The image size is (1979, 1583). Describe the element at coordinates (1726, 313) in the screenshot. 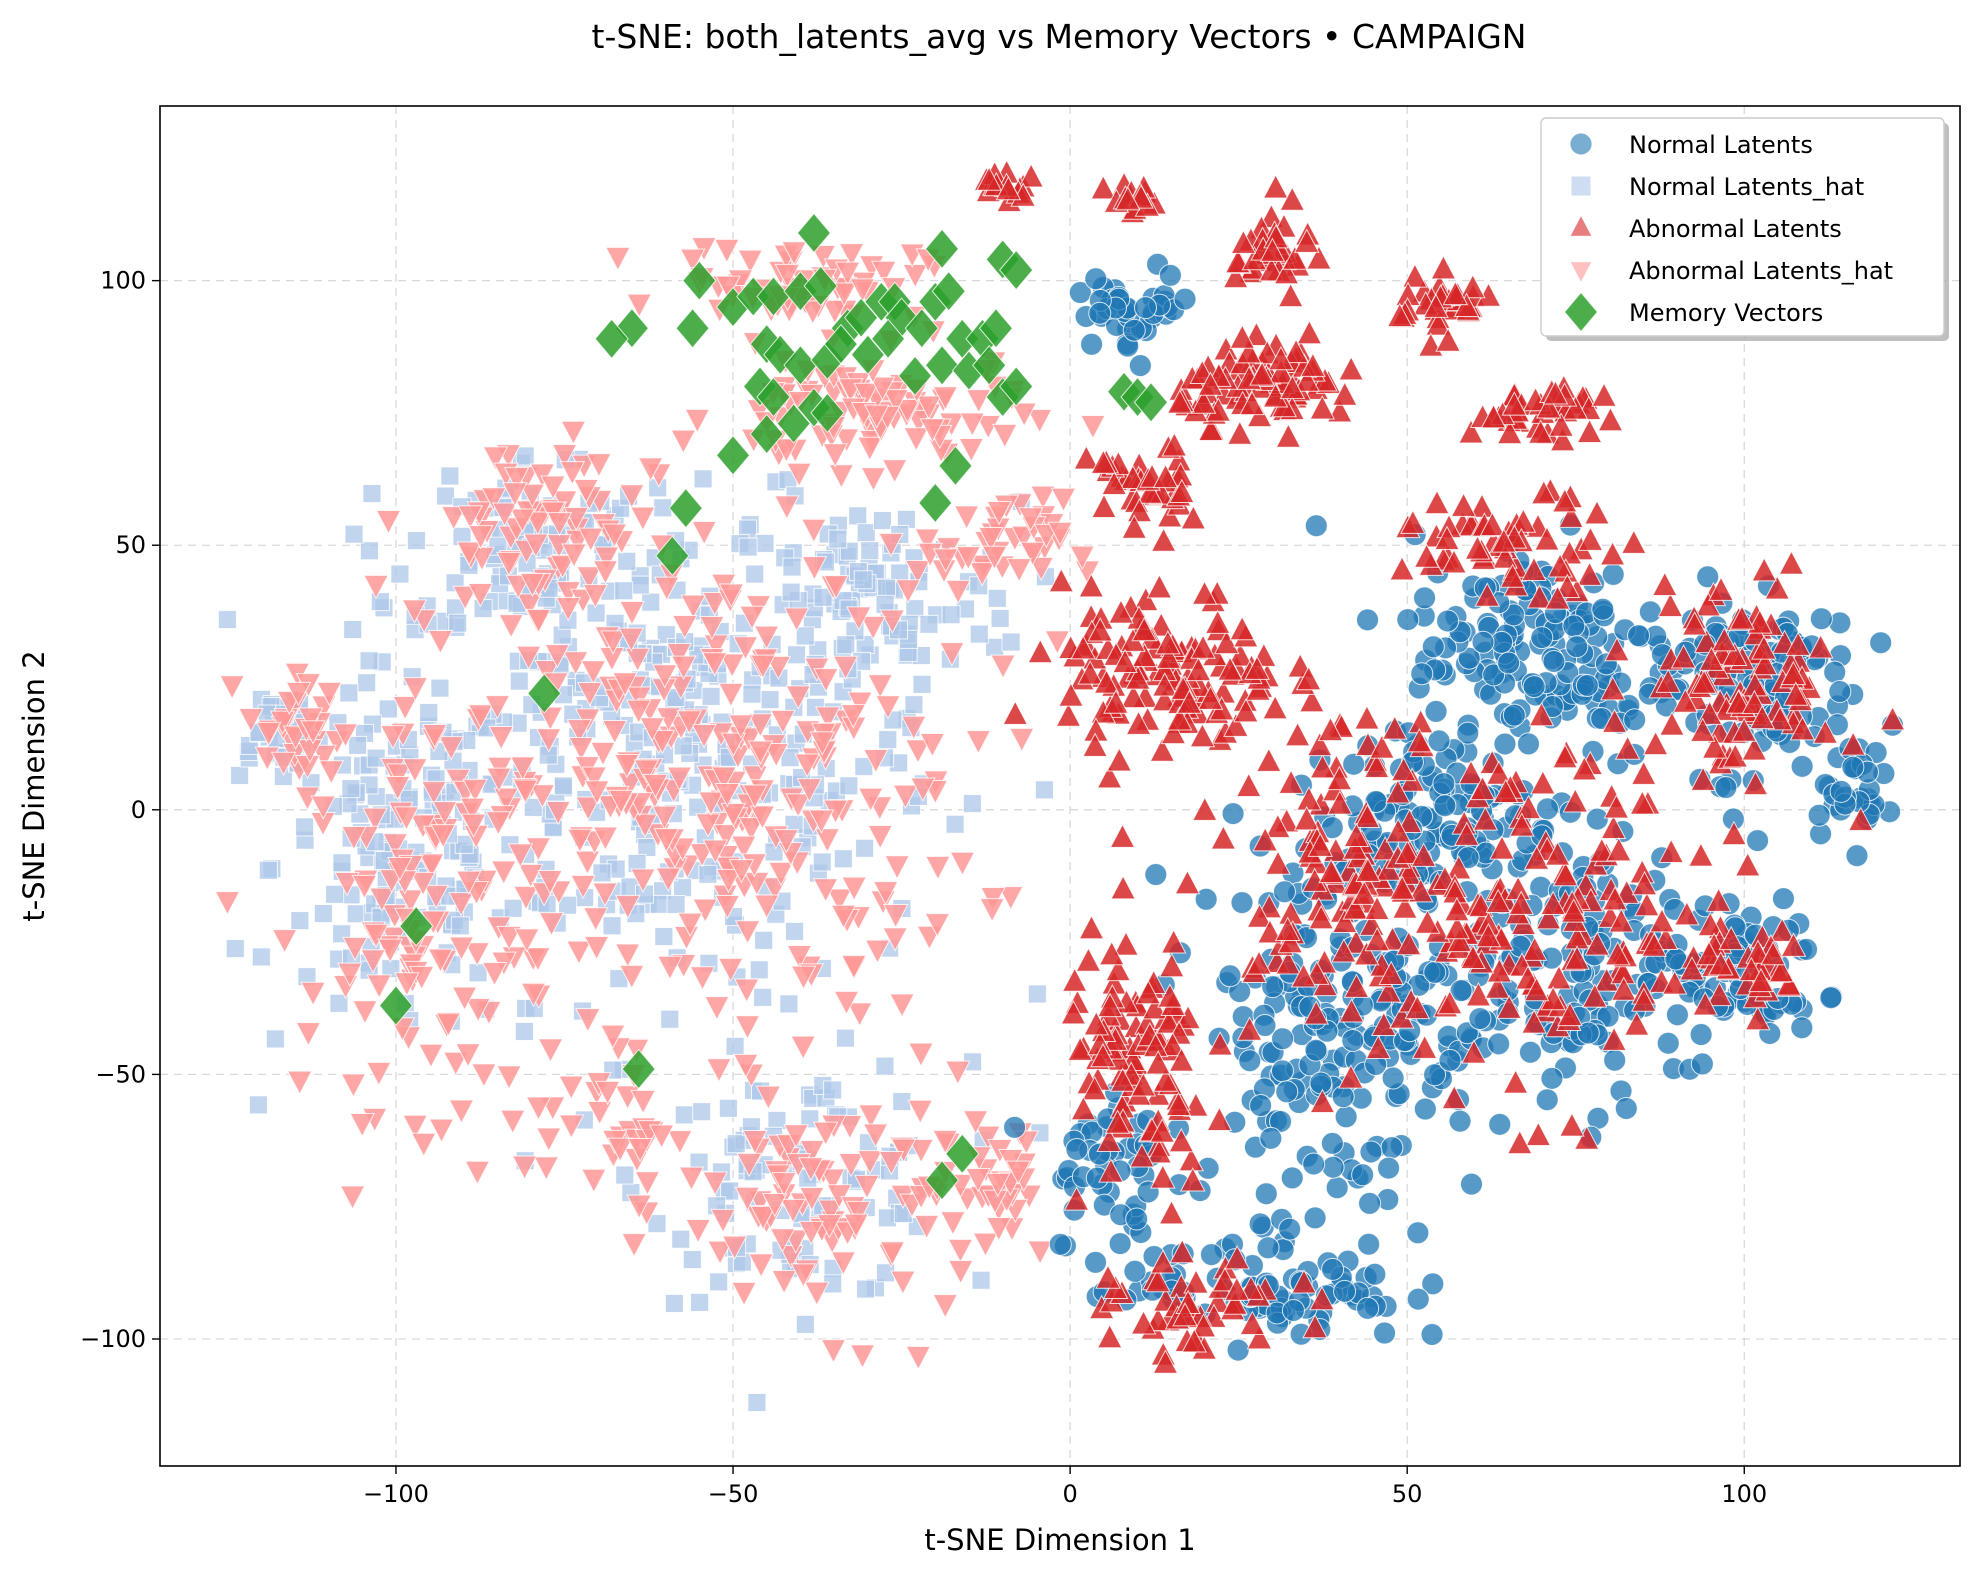

I see `legend-label: Memory Vectors` at that location.